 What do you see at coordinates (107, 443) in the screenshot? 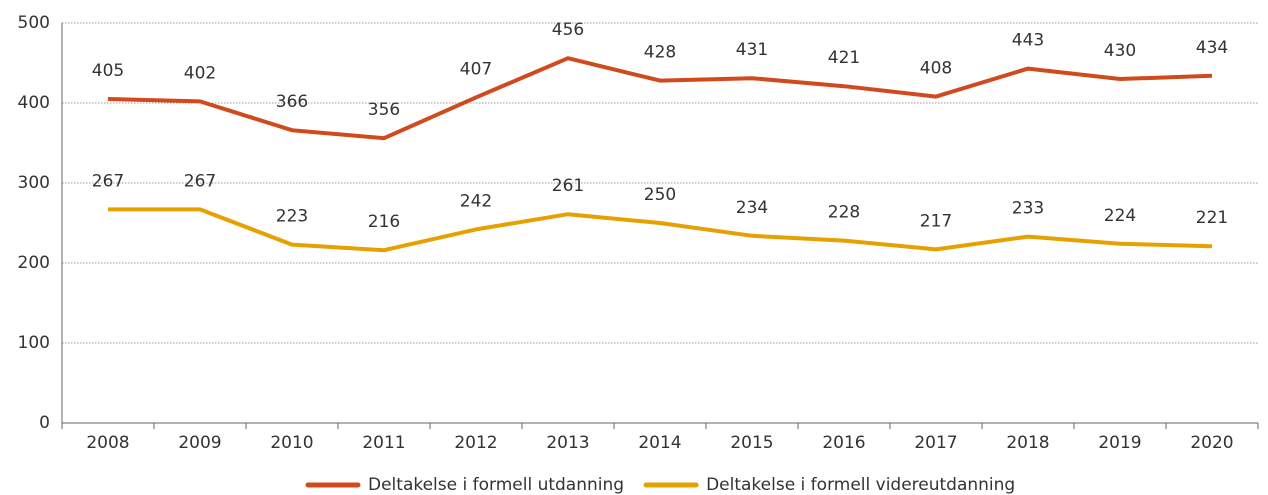
I see `x-tick-label: 2008` at bounding box center [107, 443].